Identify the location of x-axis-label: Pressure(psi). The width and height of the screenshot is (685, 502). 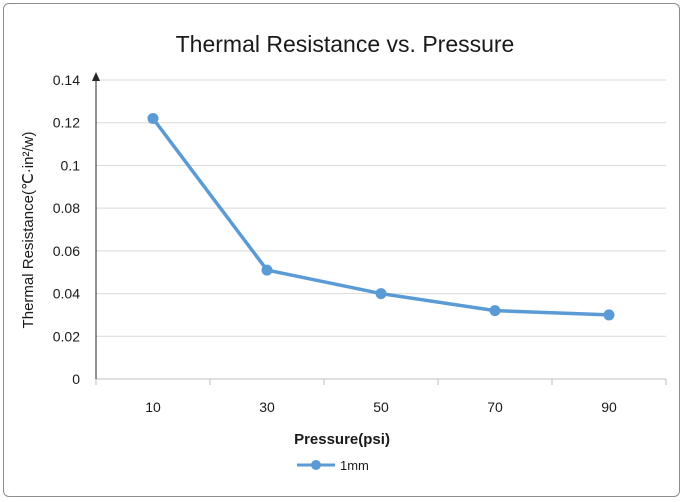
(342, 439).